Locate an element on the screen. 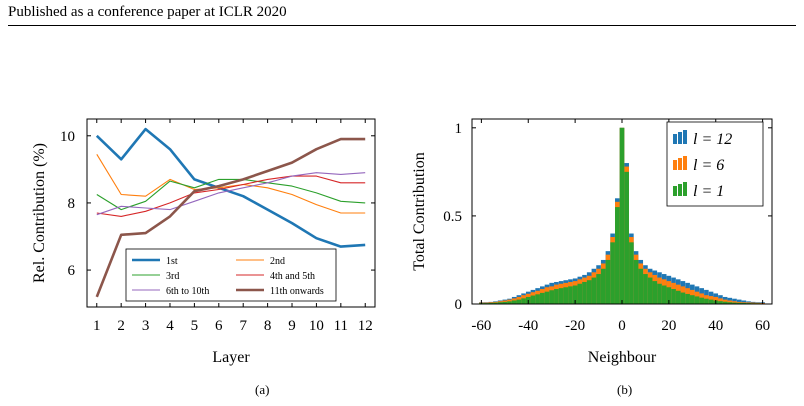  x-tick-label: 9 is located at coordinates (292, 326).